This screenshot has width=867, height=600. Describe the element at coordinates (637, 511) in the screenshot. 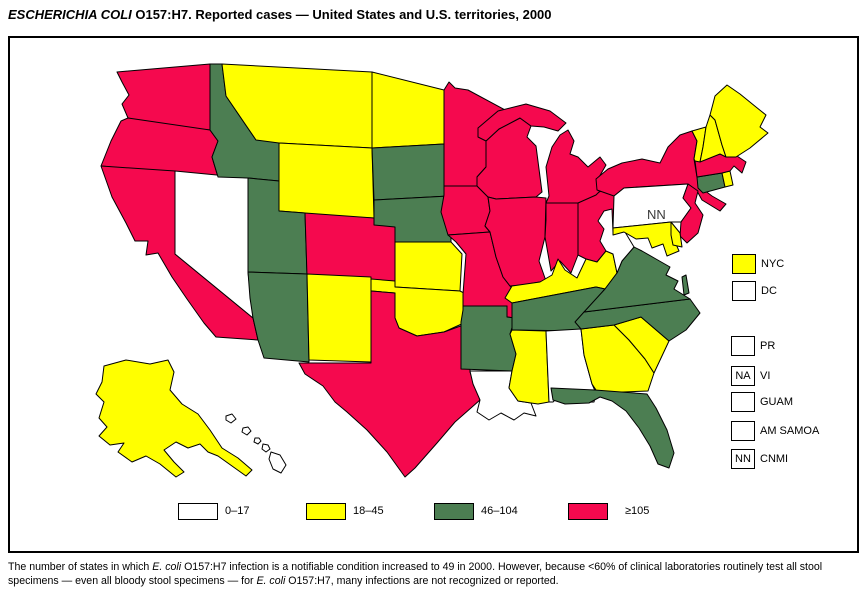

I see `legend-label-gte105: ≥105` at that location.